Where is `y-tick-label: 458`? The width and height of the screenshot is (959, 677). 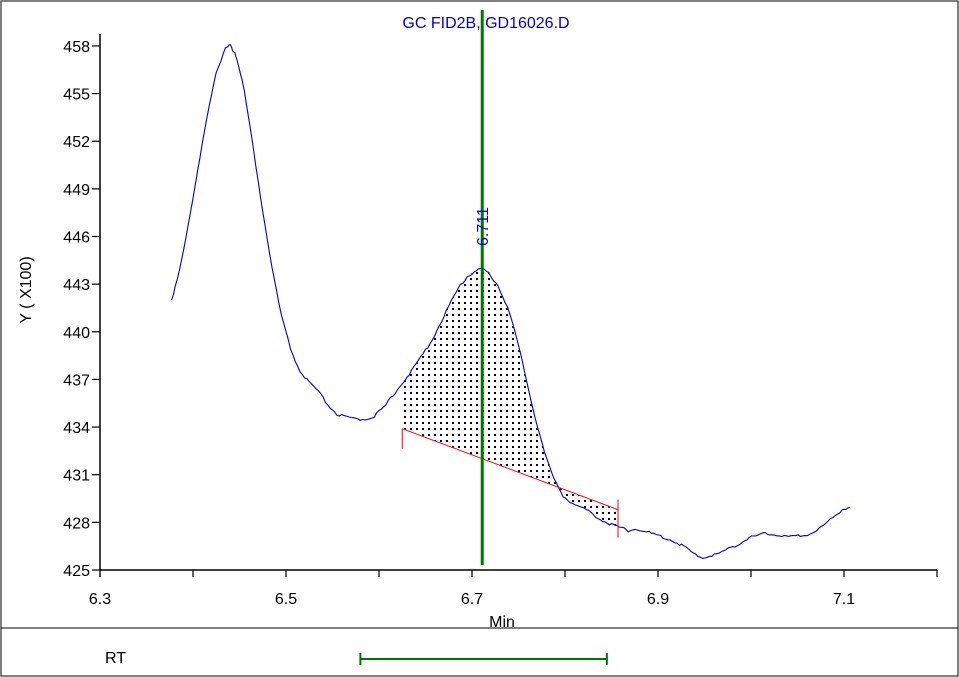 y-tick-label: 458 is located at coordinates (76, 47).